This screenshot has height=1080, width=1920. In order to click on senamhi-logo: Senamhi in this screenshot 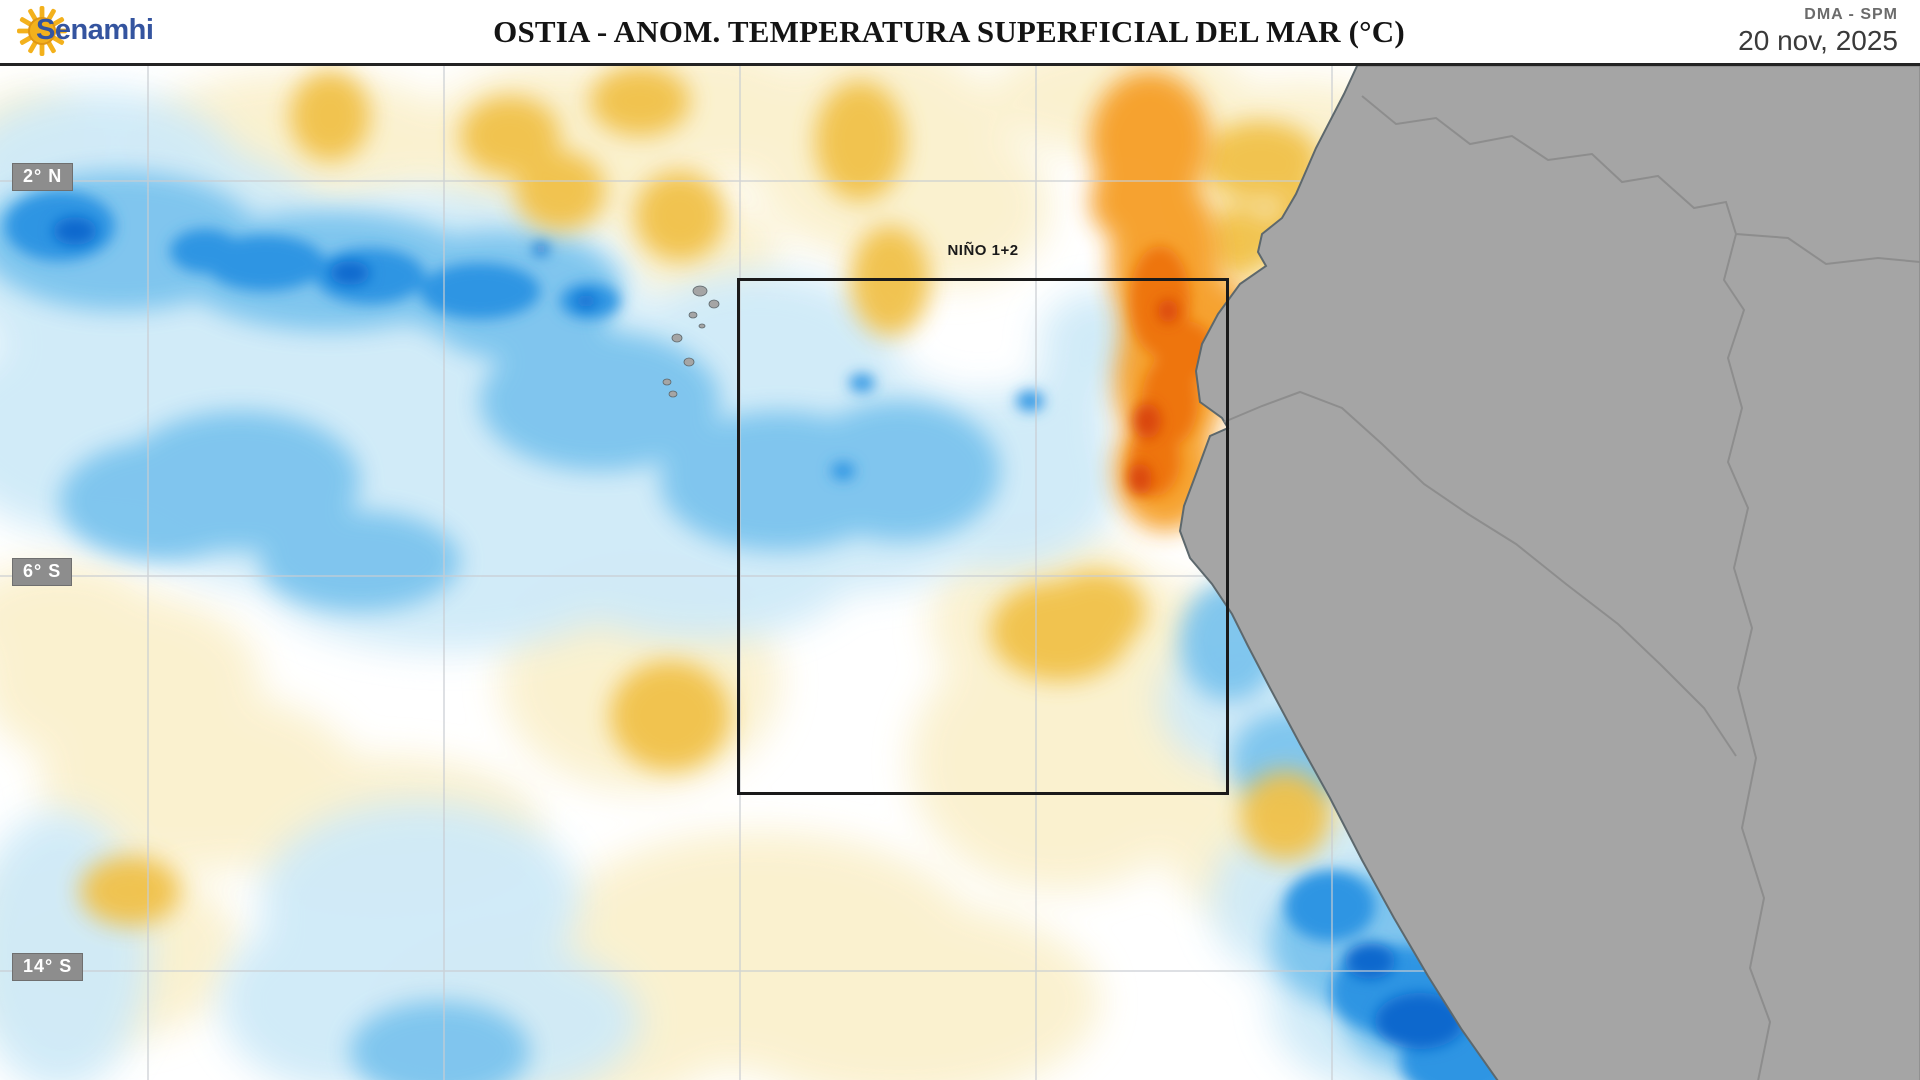, I will do `click(165, 31)`.